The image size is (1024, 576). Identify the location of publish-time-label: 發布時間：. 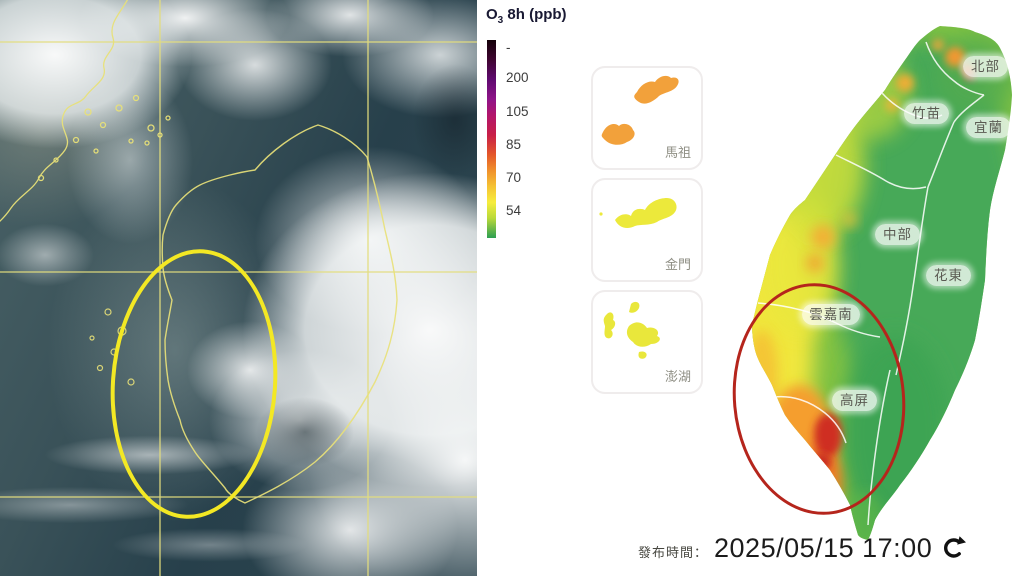
(673, 552).